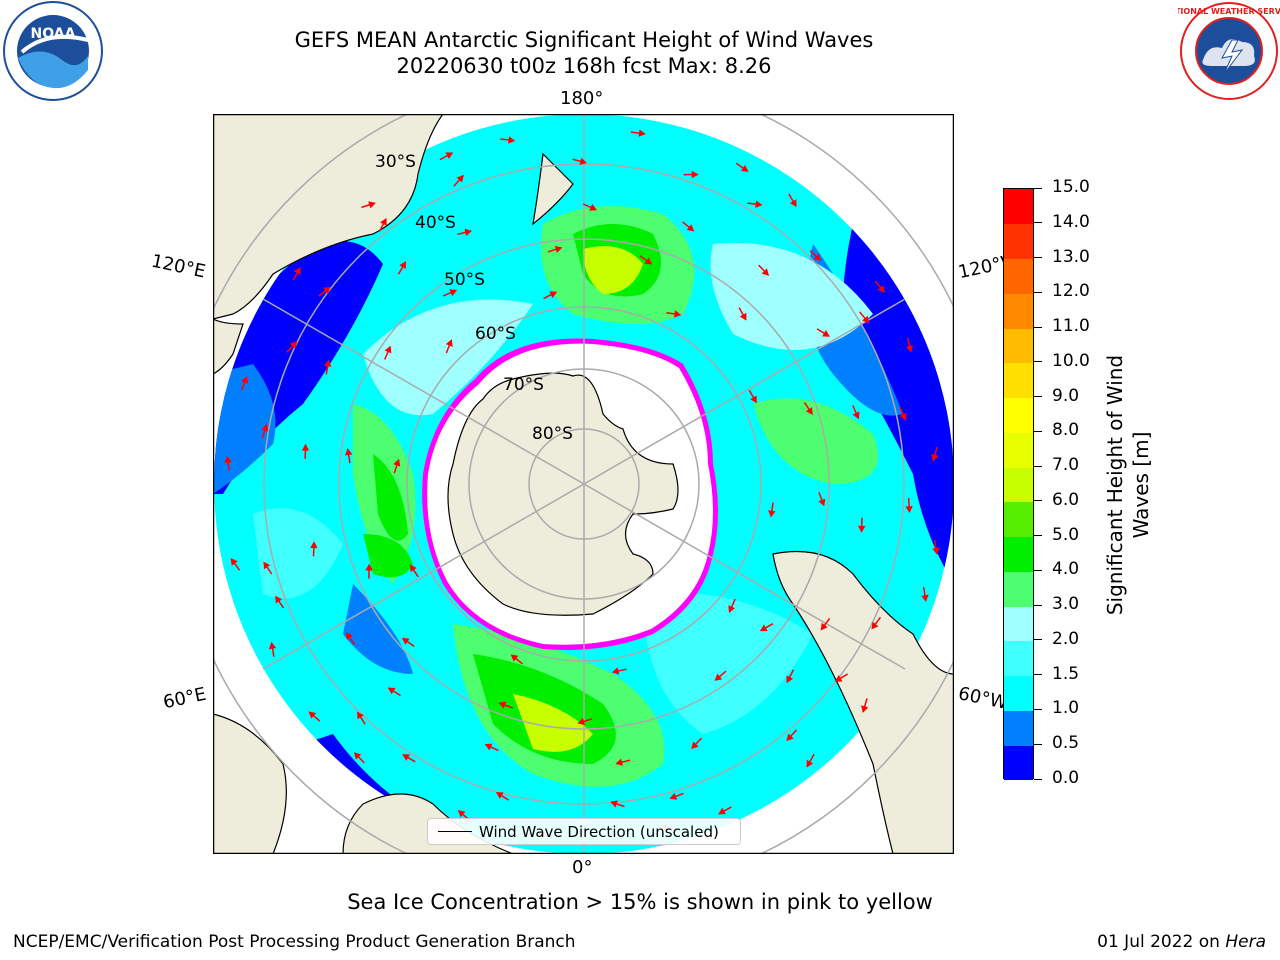  I want to click on lat-label-40s: 40°S, so click(435, 223).